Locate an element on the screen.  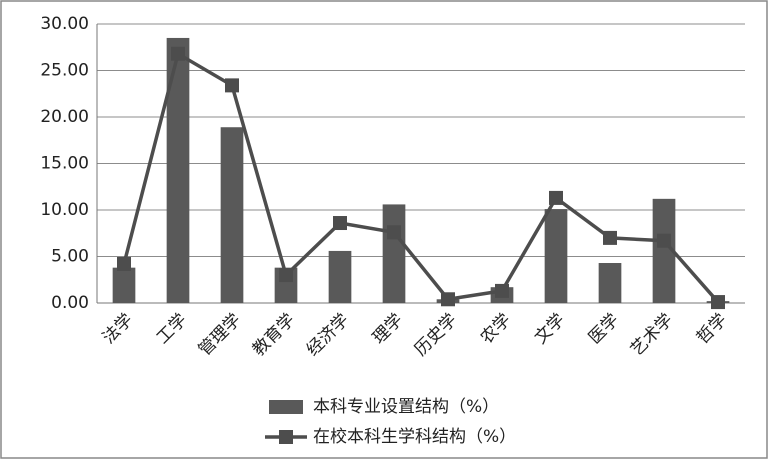
y-tick-label: 5.00 is located at coordinates (70, 257).